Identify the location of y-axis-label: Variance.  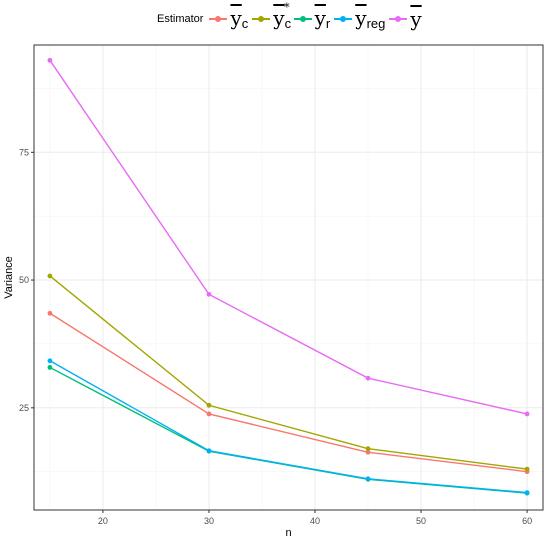
(9, 277).